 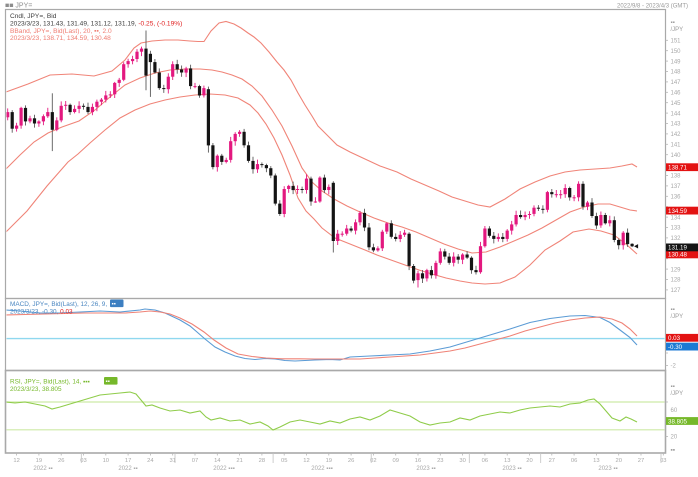 What do you see at coordinates (373, 461) in the screenshot?
I see `svg-text: 02` at bounding box center [373, 461].